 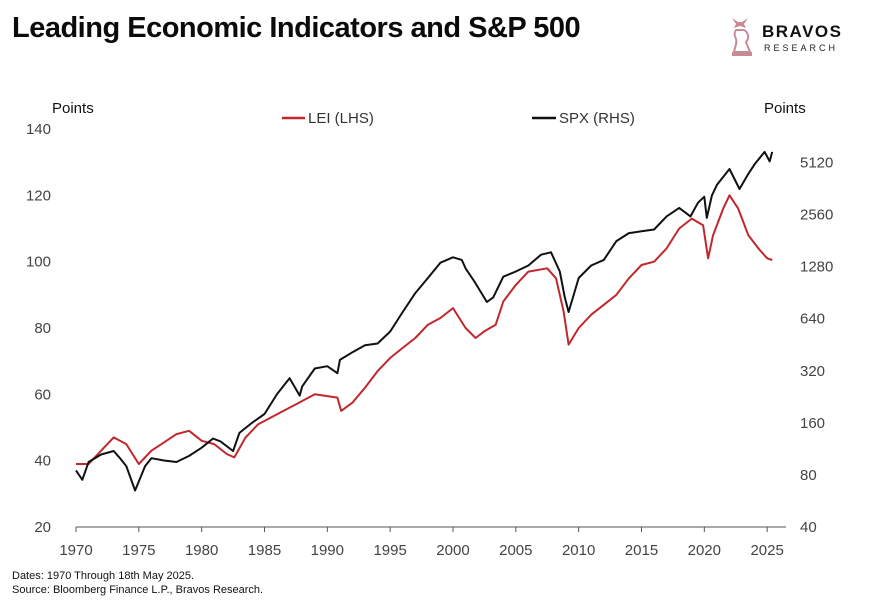 I want to click on x-tick-label: 2025, so click(x=766, y=550).